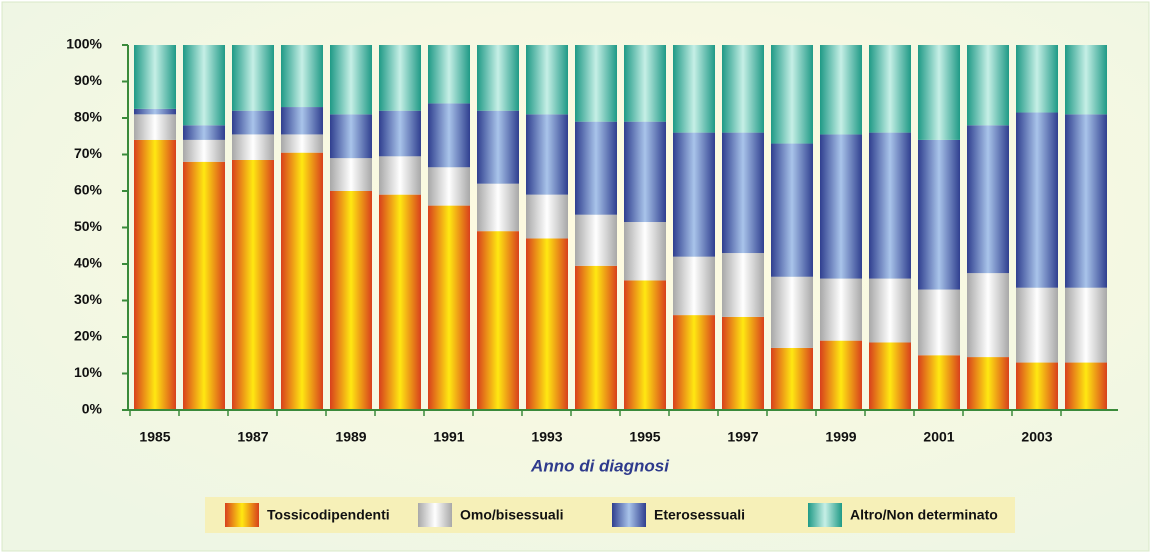 Image resolution: width=1151 pixels, height=558 pixels. Describe the element at coordinates (88, 153) in the screenshot. I see `y-tick-label: 70%` at that location.